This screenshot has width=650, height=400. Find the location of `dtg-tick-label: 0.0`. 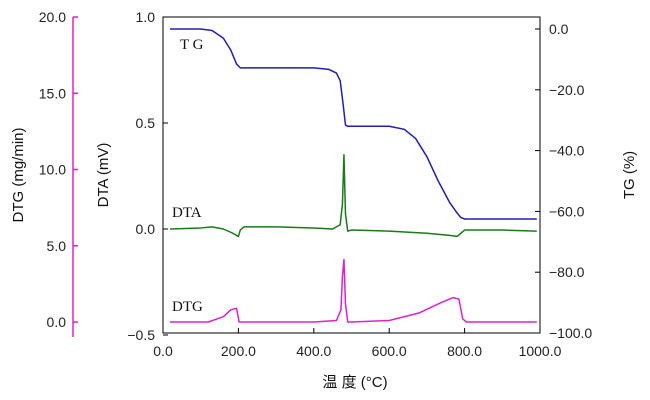

dtg-tick-label: 0.0 is located at coordinates (57, 322).